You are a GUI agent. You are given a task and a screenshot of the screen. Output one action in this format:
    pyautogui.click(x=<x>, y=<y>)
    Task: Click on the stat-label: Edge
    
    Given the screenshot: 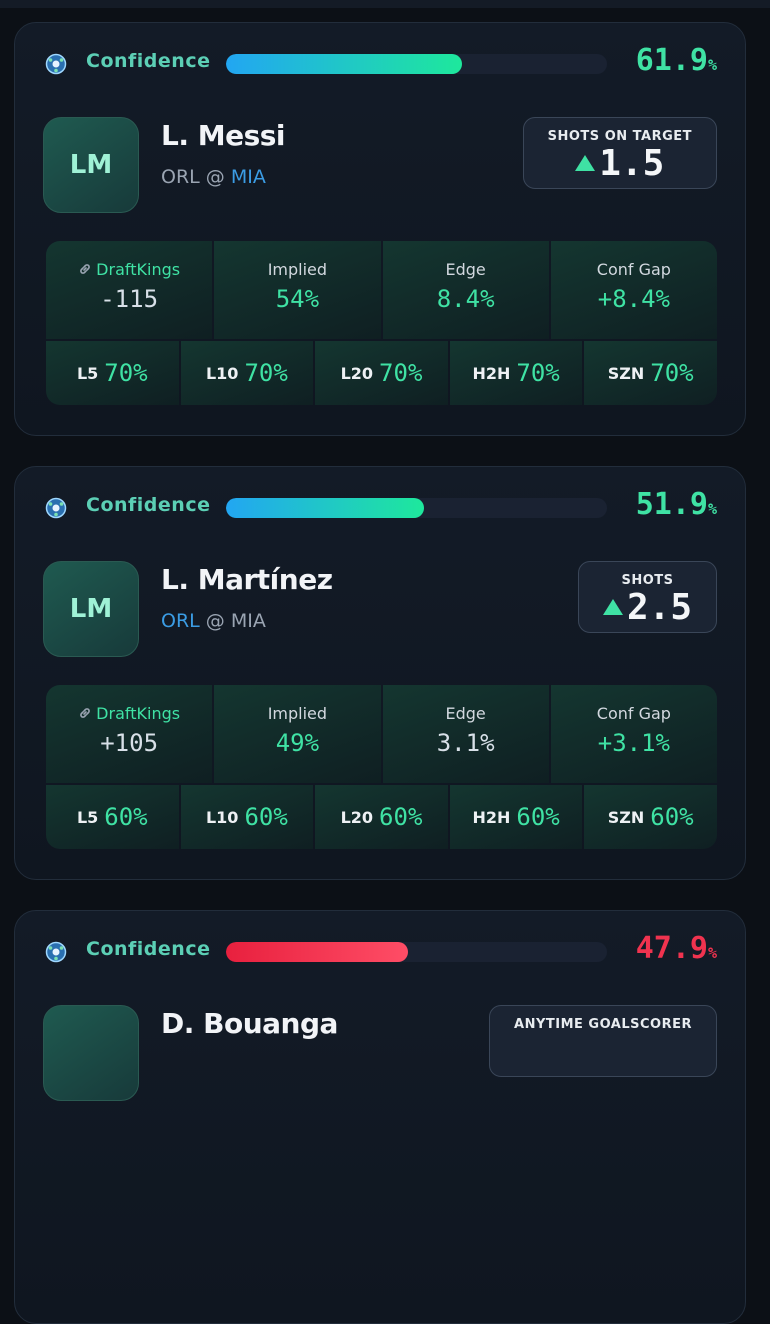 What is the action you would take?
    pyautogui.click(x=466, y=713)
    